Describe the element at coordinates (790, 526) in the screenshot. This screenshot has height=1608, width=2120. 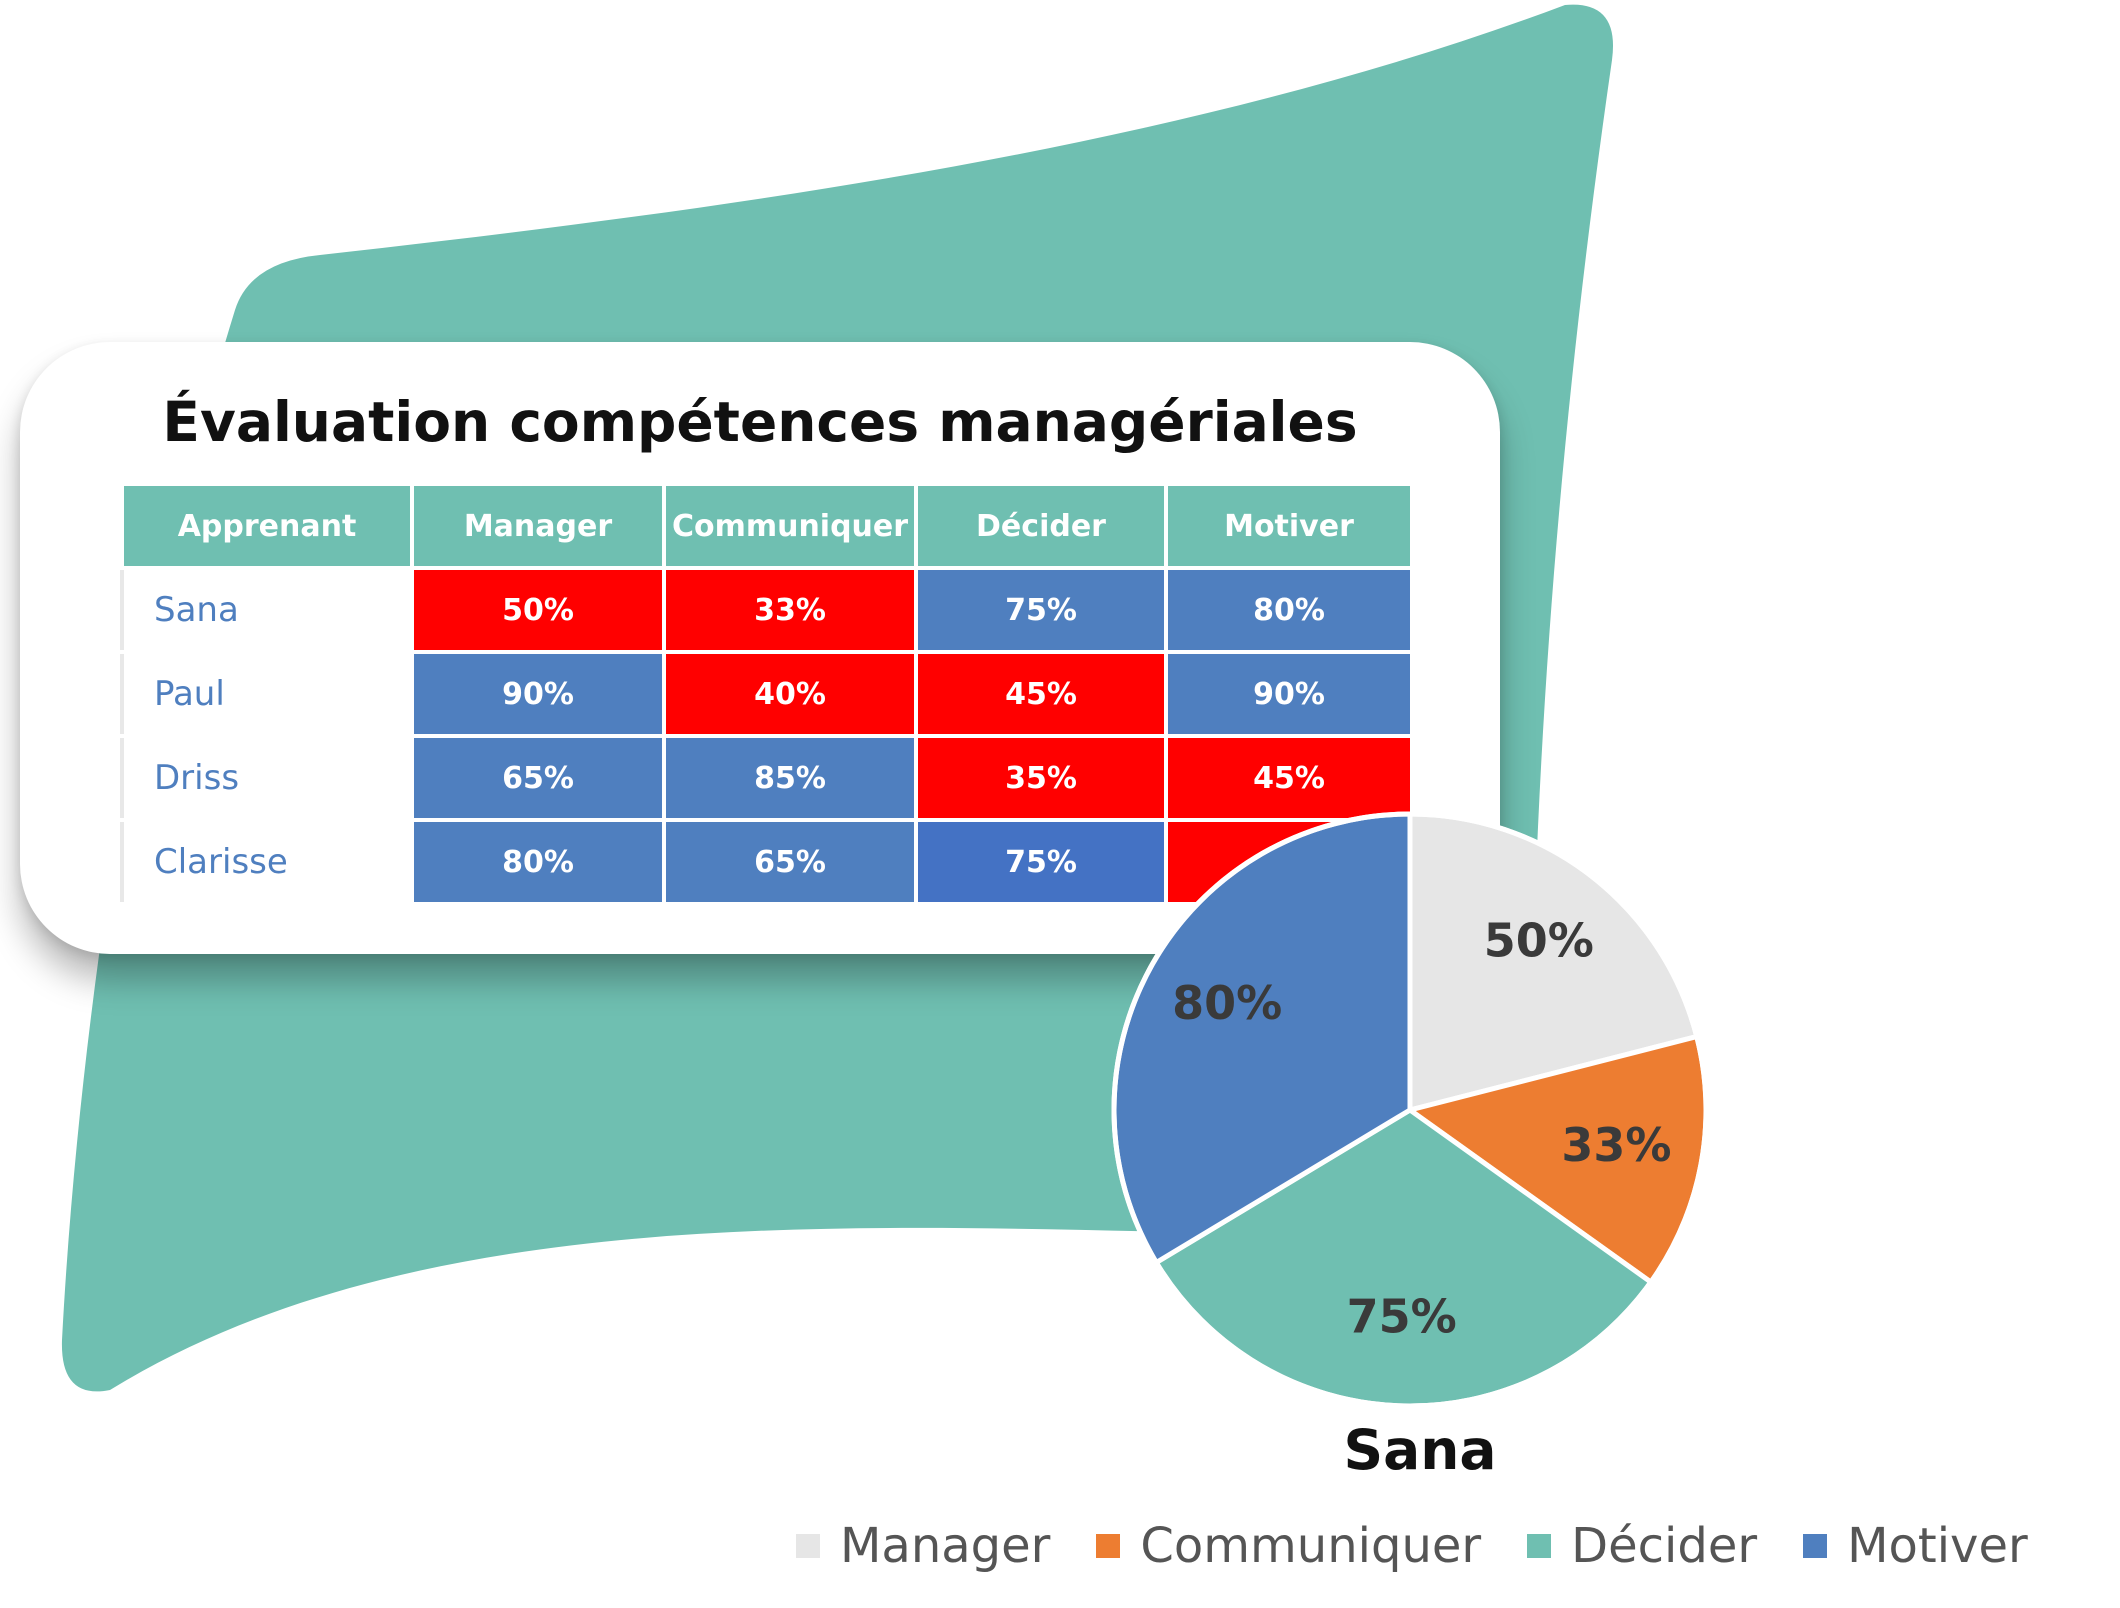
I see `header-communiquer: Communiquer` at that location.